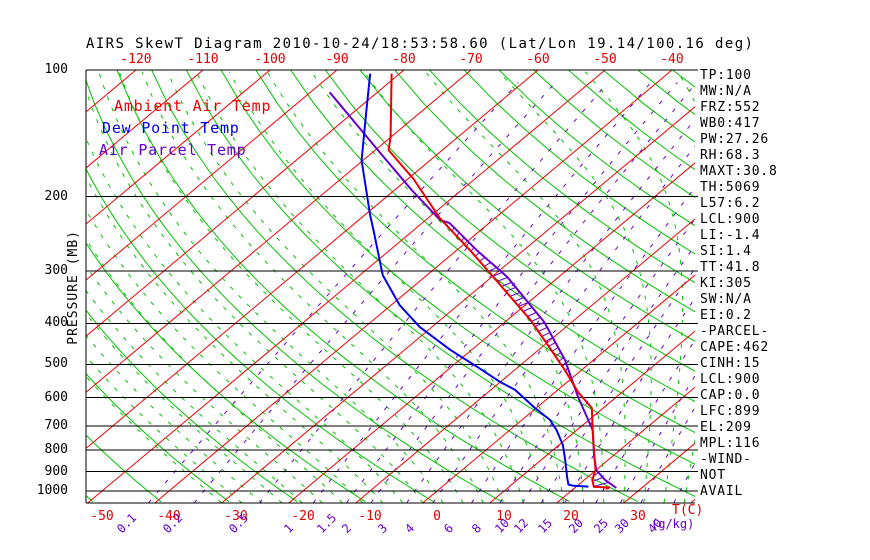  I want to click on stat-line: SW:N/A, so click(726, 299).